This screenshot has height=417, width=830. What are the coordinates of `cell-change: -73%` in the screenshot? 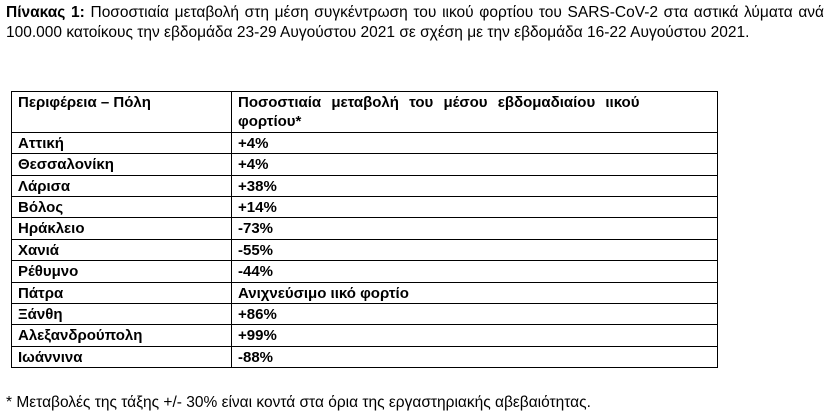 It's located at (474, 228).